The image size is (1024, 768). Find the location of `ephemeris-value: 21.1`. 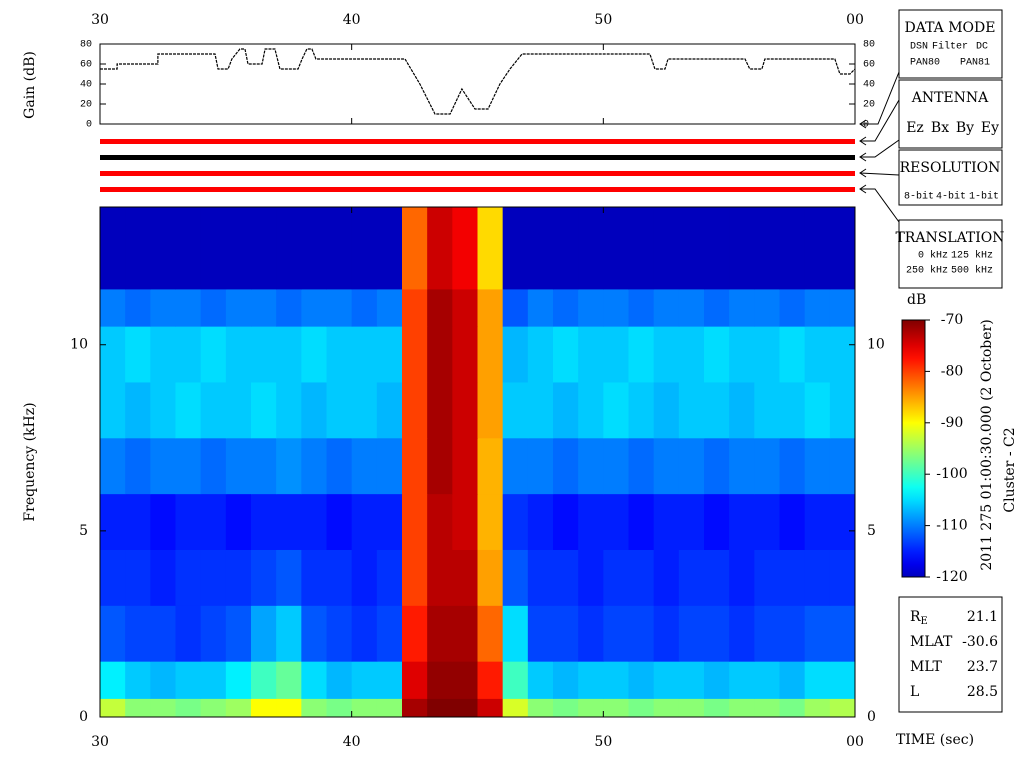

ephemeris-value: 21.1 is located at coordinates (982, 617).